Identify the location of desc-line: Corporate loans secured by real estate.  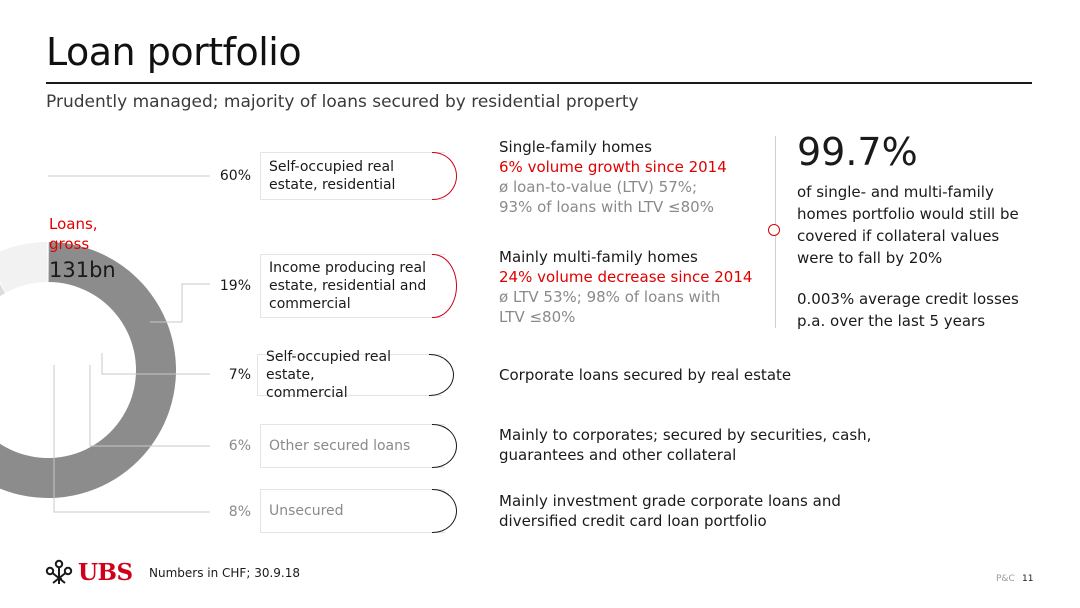
(645, 375).